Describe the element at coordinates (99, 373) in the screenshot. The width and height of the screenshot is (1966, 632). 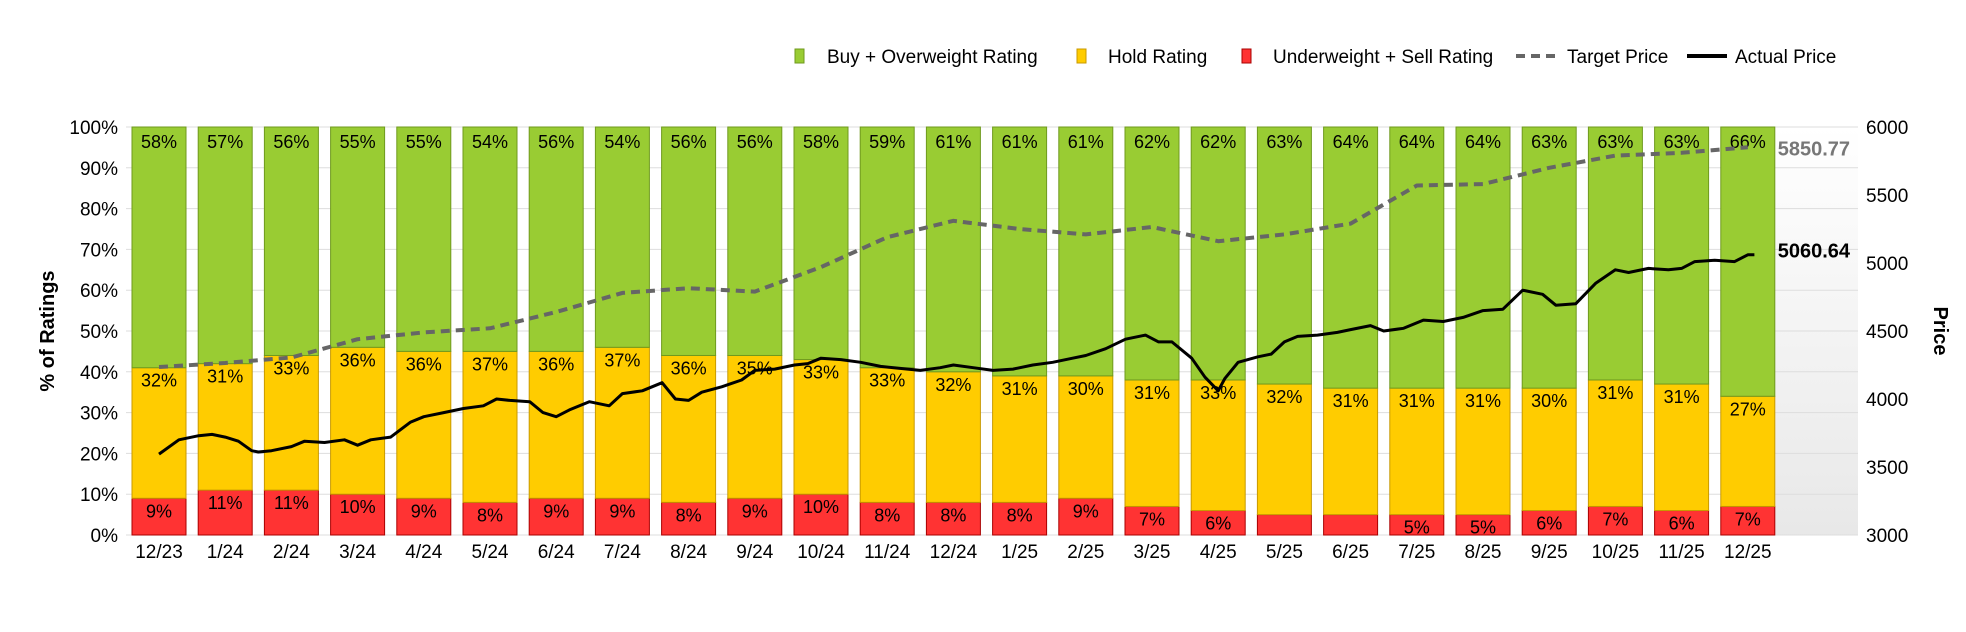
I see `left-axis-tick-label: 40%` at that location.